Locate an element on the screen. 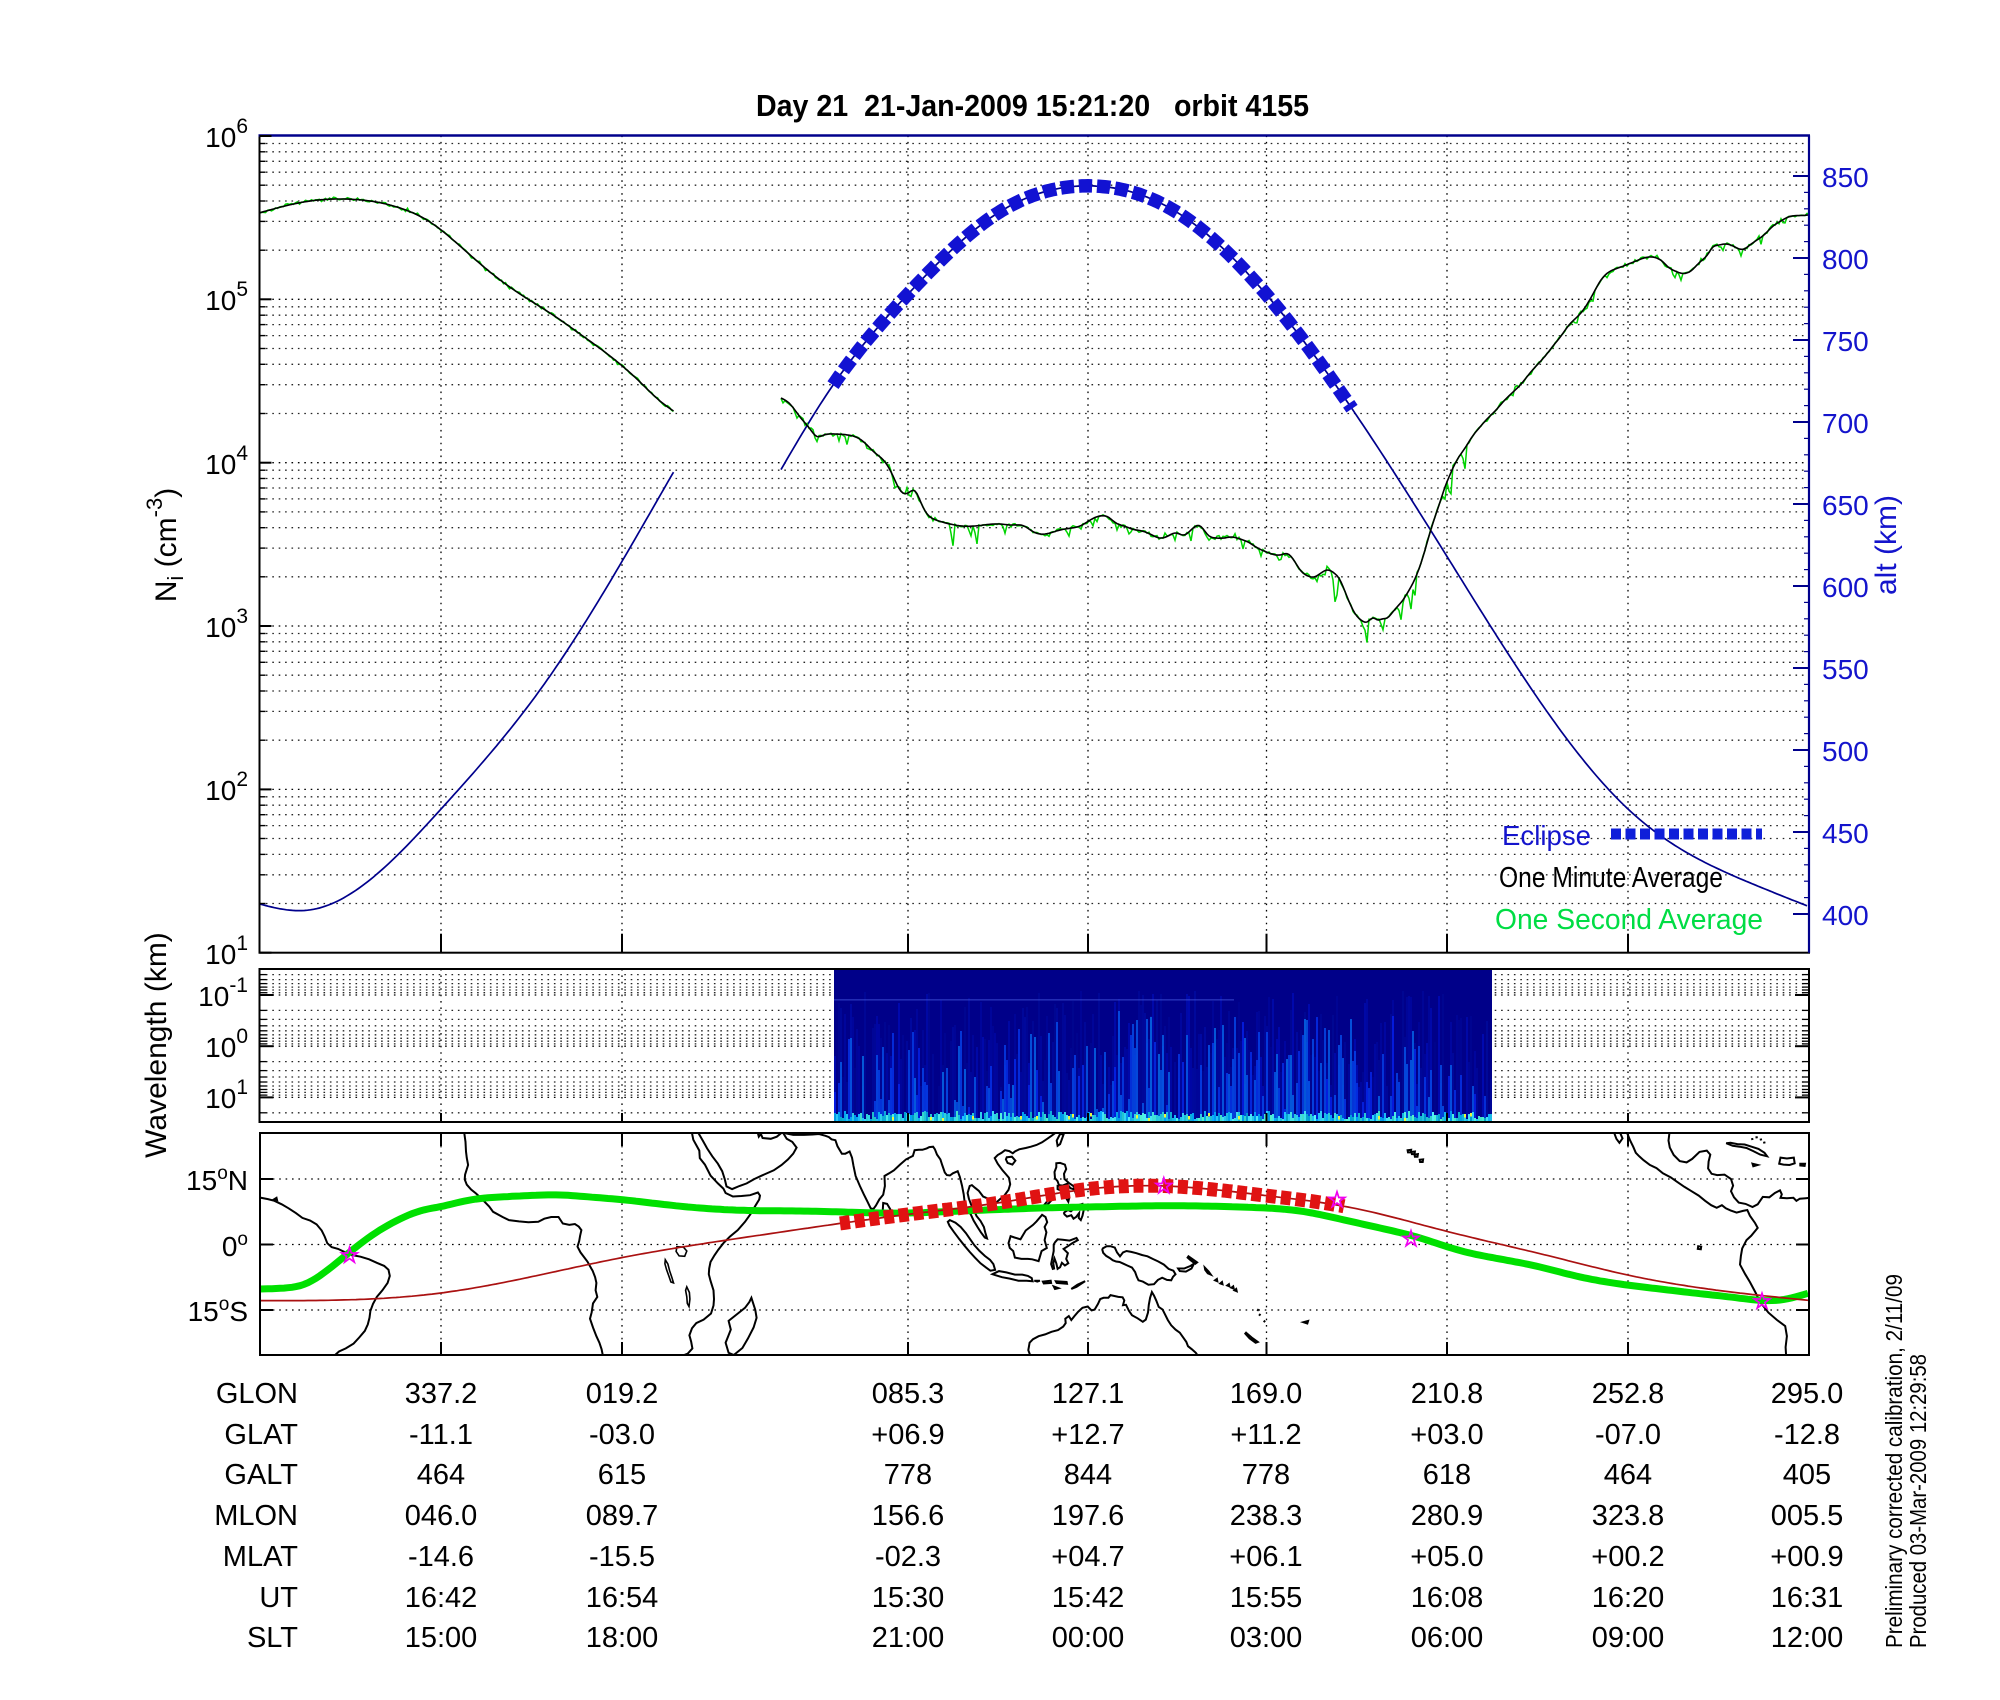 Image resolution: width=2000 pixels, height=1700 pixels. svg-text: 16:20 is located at coordinates (1628, 1598).